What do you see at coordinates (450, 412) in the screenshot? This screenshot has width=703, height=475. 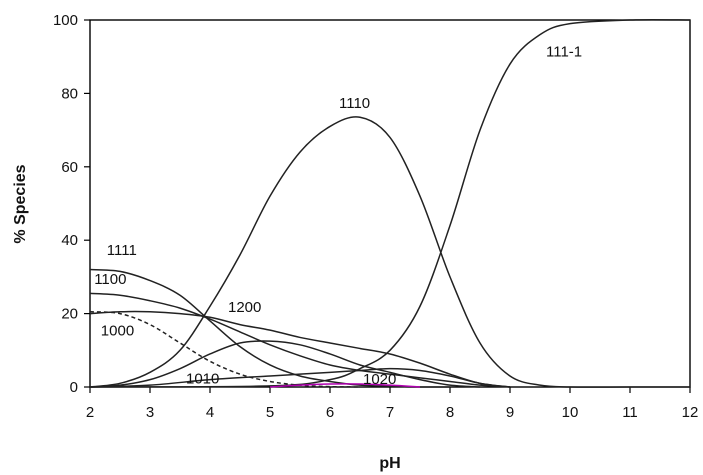 I see `x-tick-label: 8` at bounding box center [450, 412].